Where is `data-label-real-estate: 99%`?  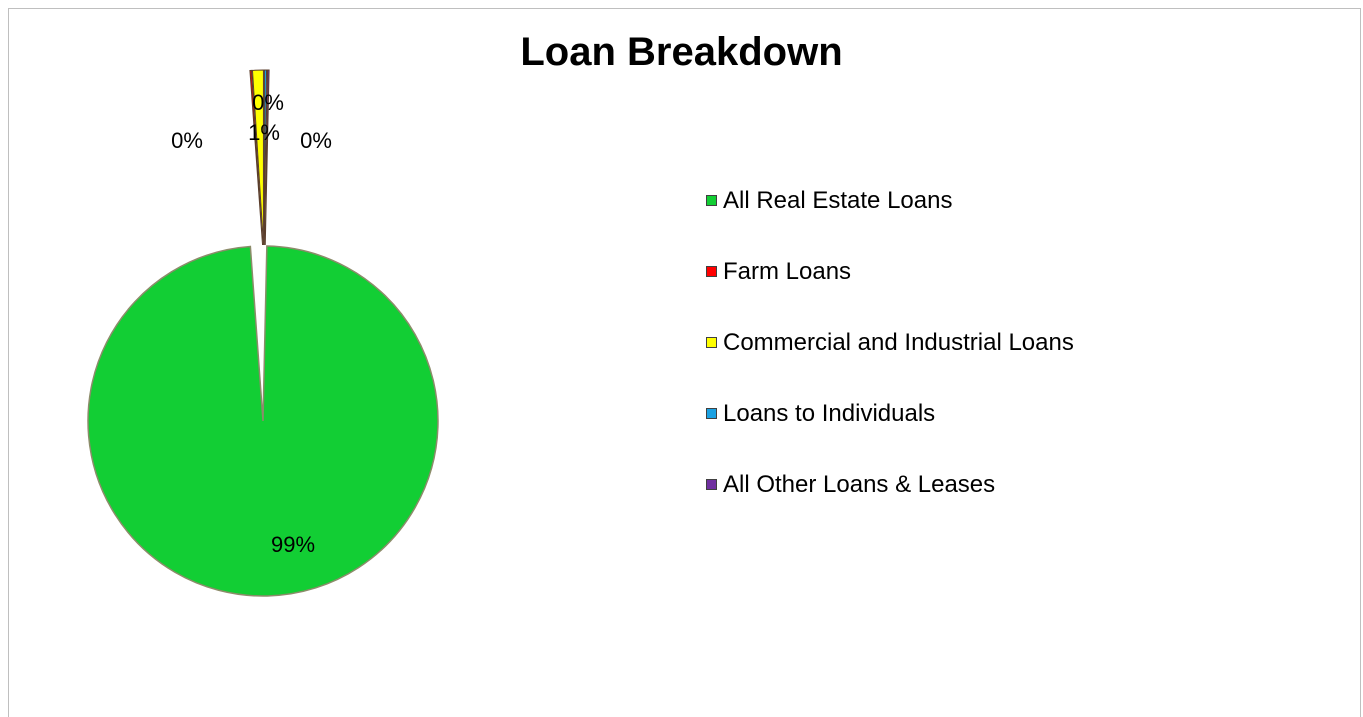
data-label-real-estate: 99% is located at coordinates (293, 544).